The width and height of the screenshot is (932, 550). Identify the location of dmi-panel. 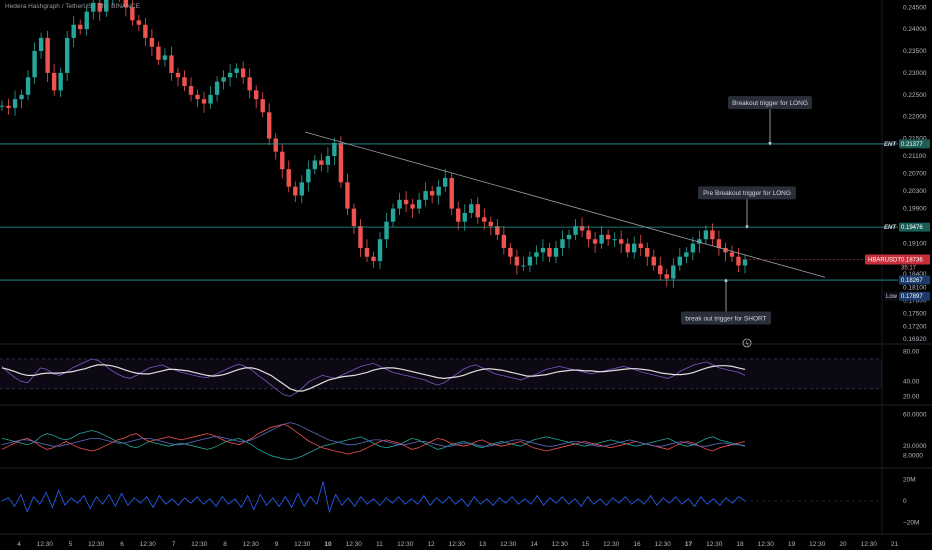
(373, 441).